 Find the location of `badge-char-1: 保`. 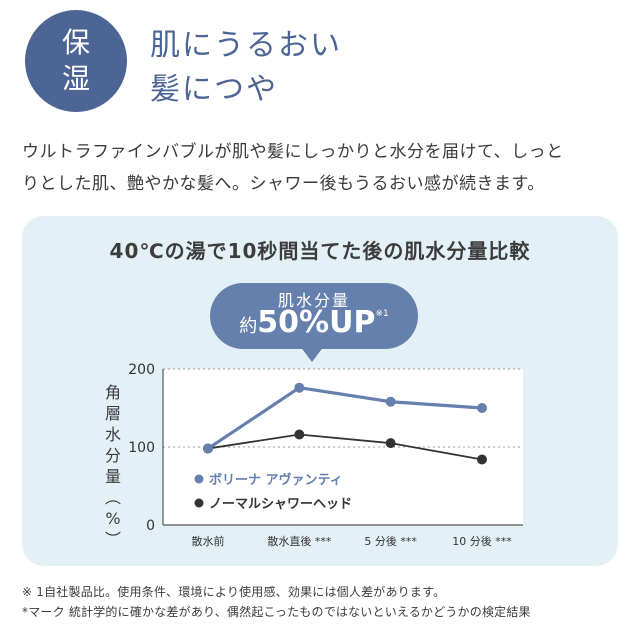

badge-char-1: 保 is located at coordinates (75, 42).